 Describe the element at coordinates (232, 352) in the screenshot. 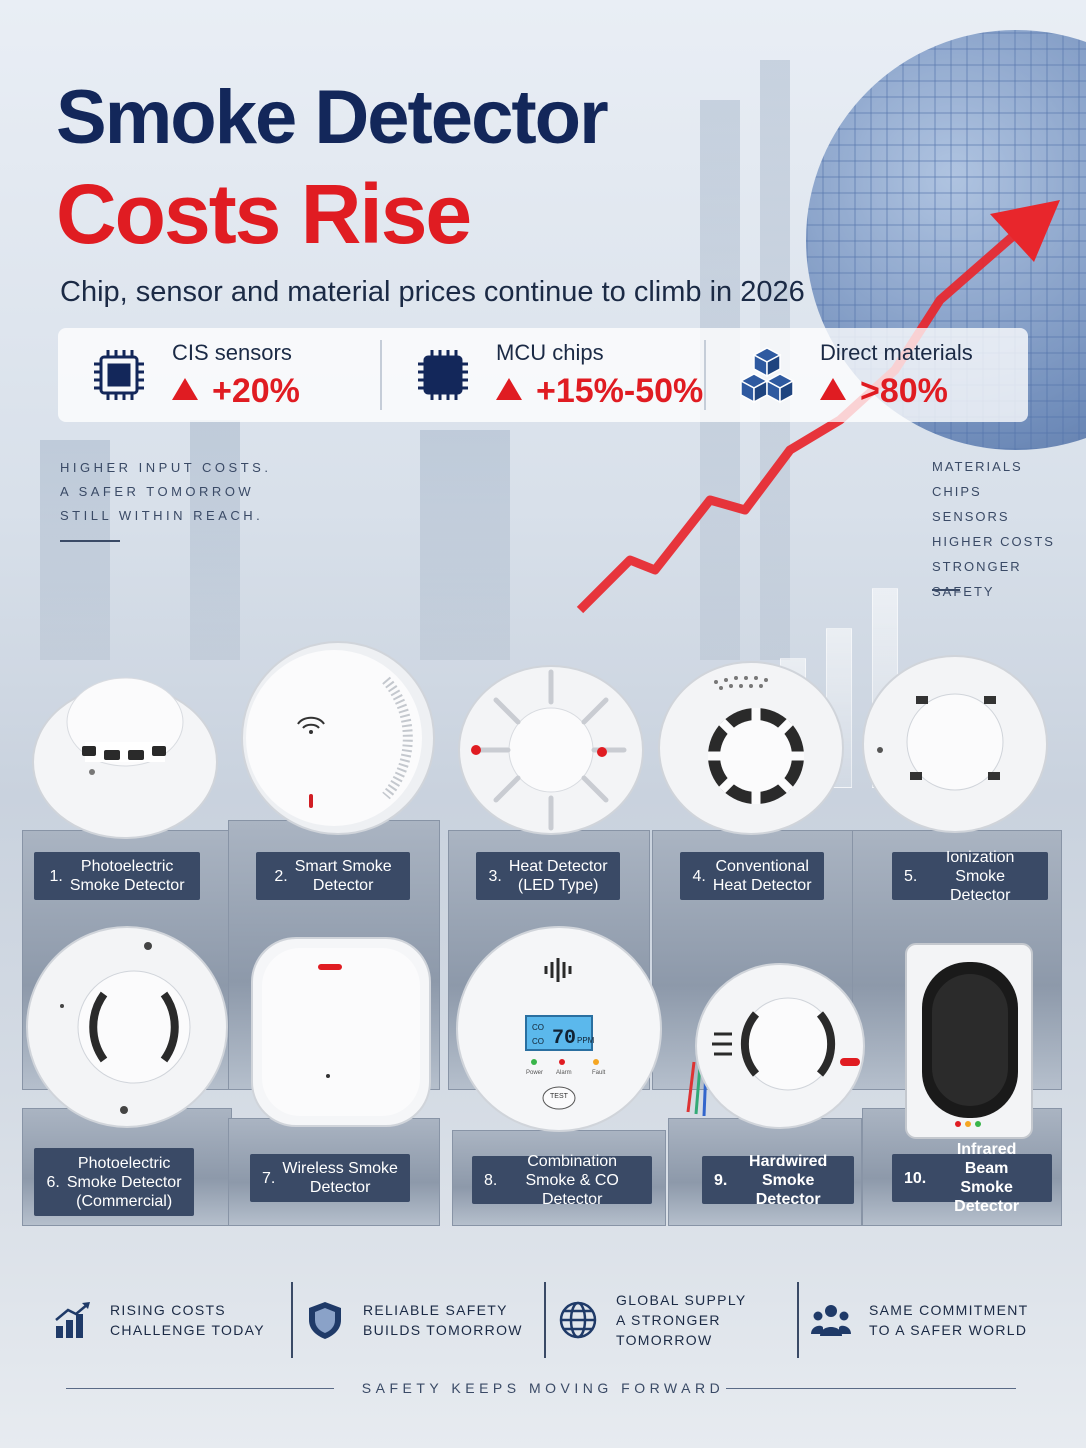

I see `stat-label: CIS sensors` at that location.